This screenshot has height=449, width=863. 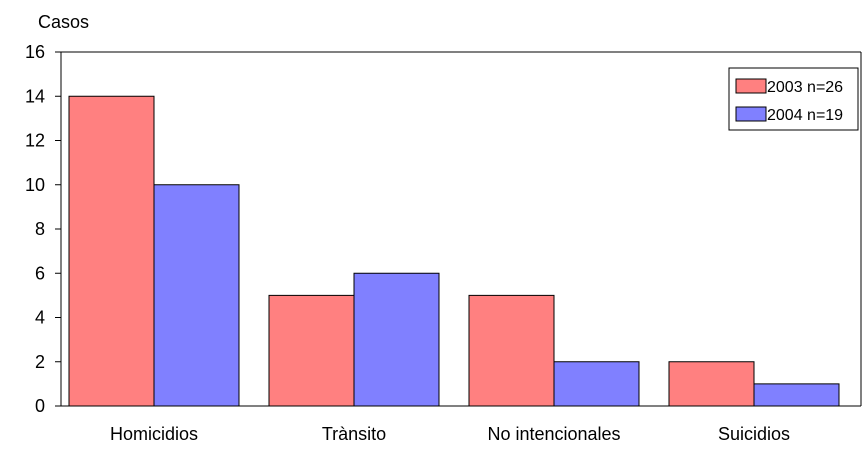 I want to click on y-tick-label: 6, so click(x=40, y=273).